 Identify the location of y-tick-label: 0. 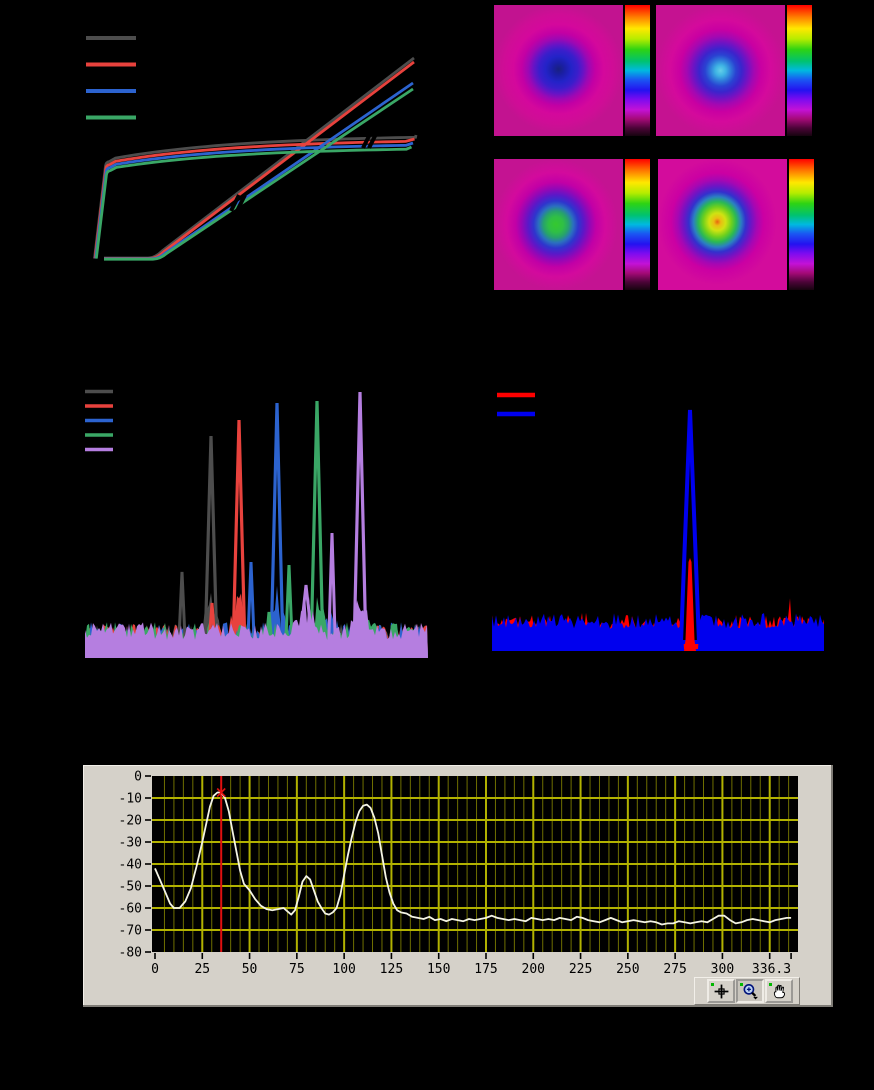
(138, 777).